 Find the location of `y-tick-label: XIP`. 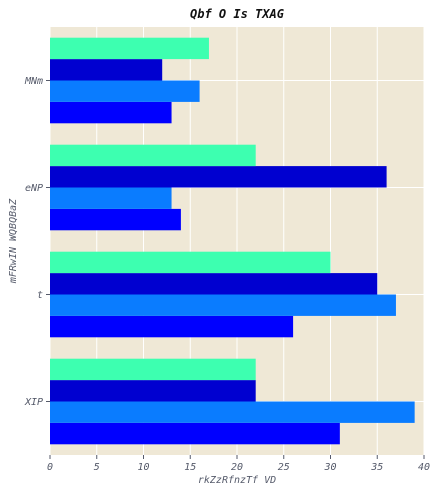

y-tick-label: XIP is located at coordinates (33, 402).